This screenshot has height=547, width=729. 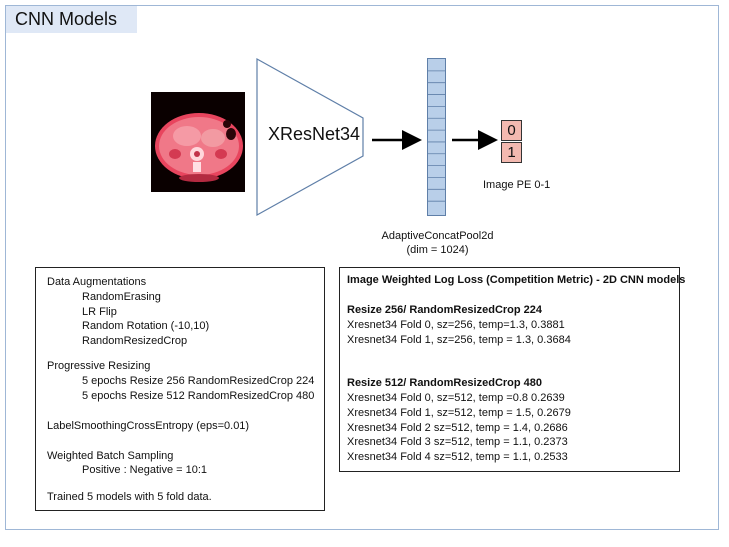 I want to click on title-bar, so click(x=71, y=19).